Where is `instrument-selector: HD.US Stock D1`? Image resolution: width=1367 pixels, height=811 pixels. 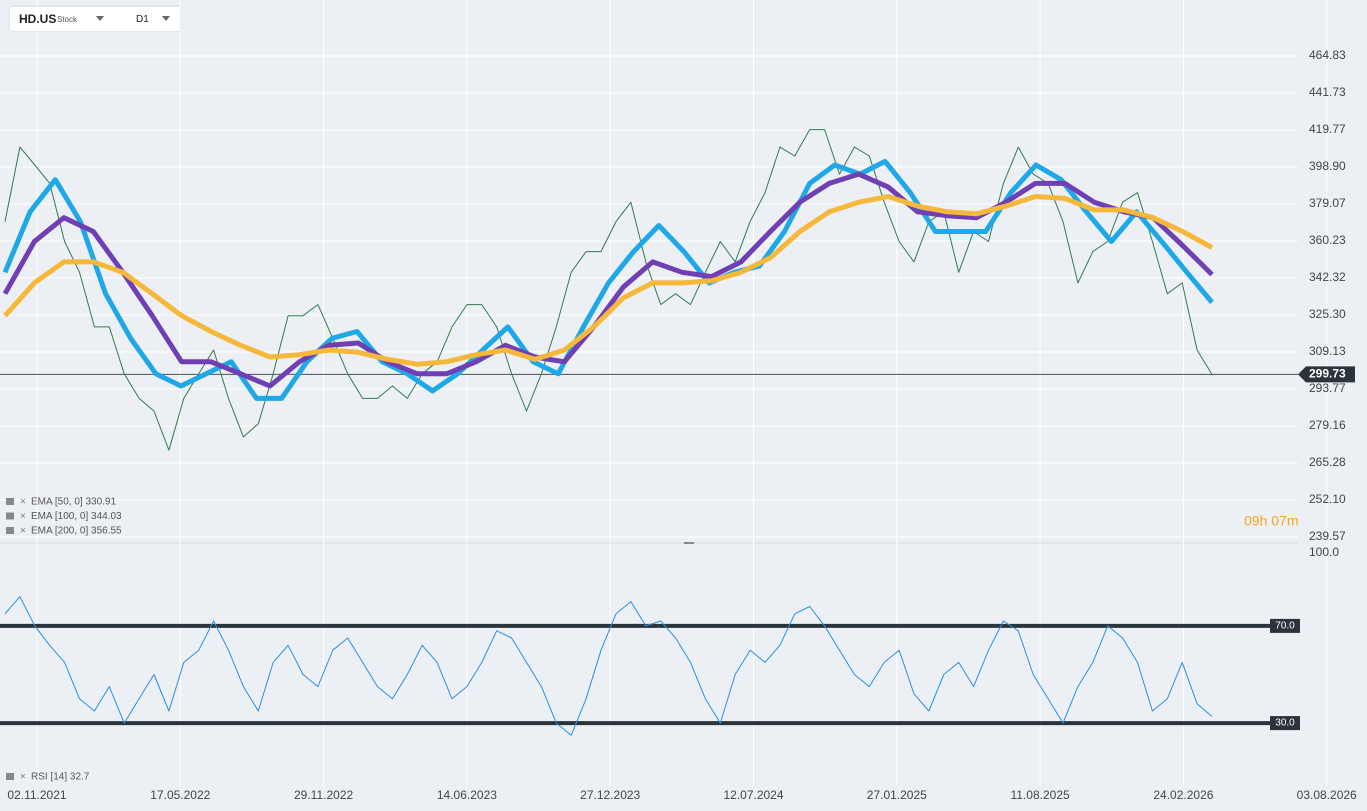 instrument-selector: HD.US Stock D1 is located at coordinates (95, 19).